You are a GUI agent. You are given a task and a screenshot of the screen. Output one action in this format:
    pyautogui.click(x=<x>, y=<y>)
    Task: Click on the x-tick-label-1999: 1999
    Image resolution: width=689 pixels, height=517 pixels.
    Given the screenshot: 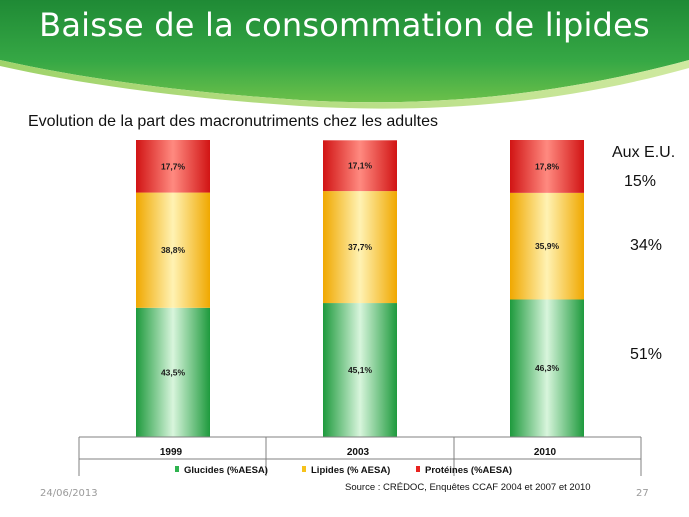 What is the action you would take?
    pyautogui.click(x=171, y=452)
    